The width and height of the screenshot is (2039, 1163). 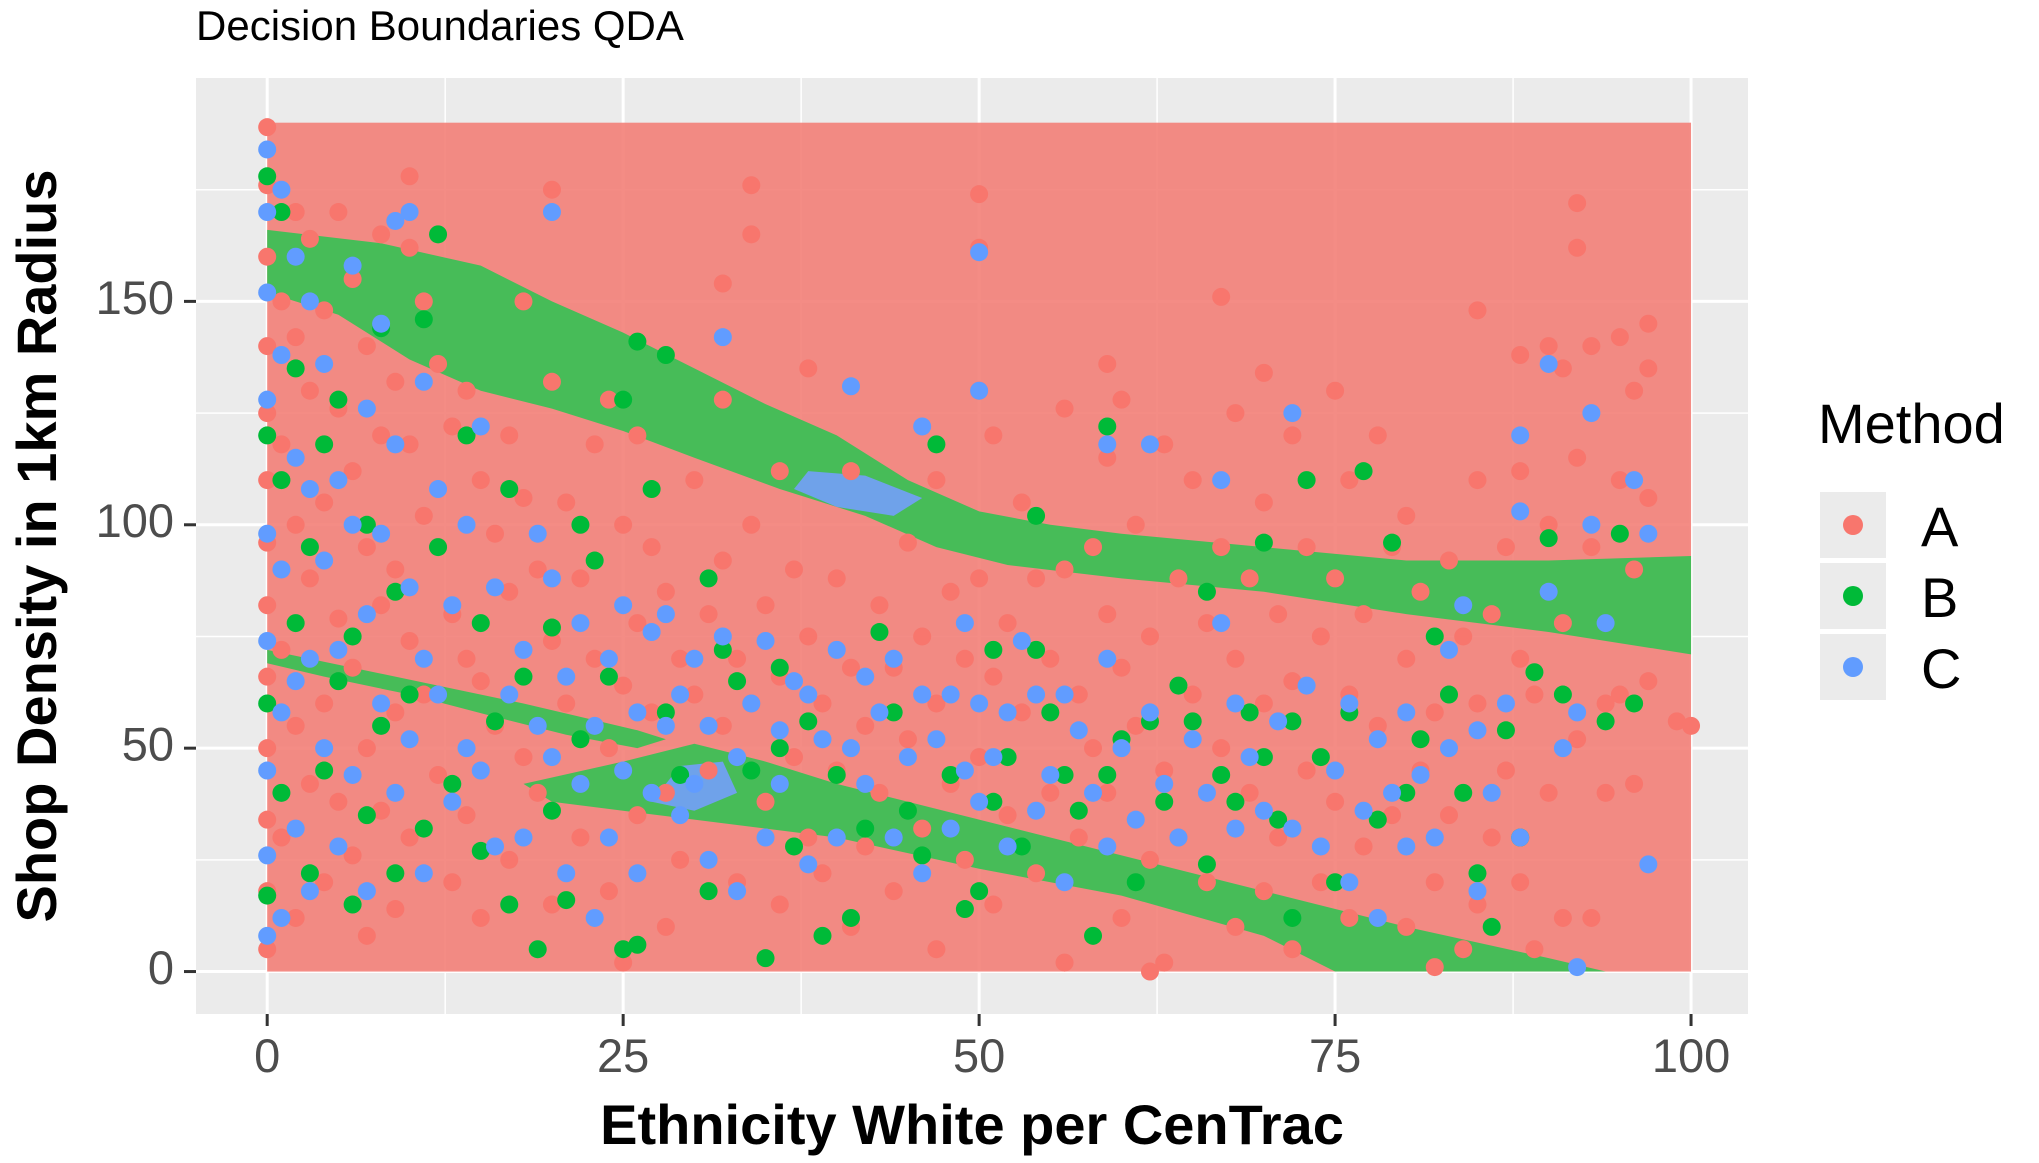 What do you see at coordinates (135, 520) in the screenshot?
I see `y-tick-label: 100` at bounding box center [135, 520].